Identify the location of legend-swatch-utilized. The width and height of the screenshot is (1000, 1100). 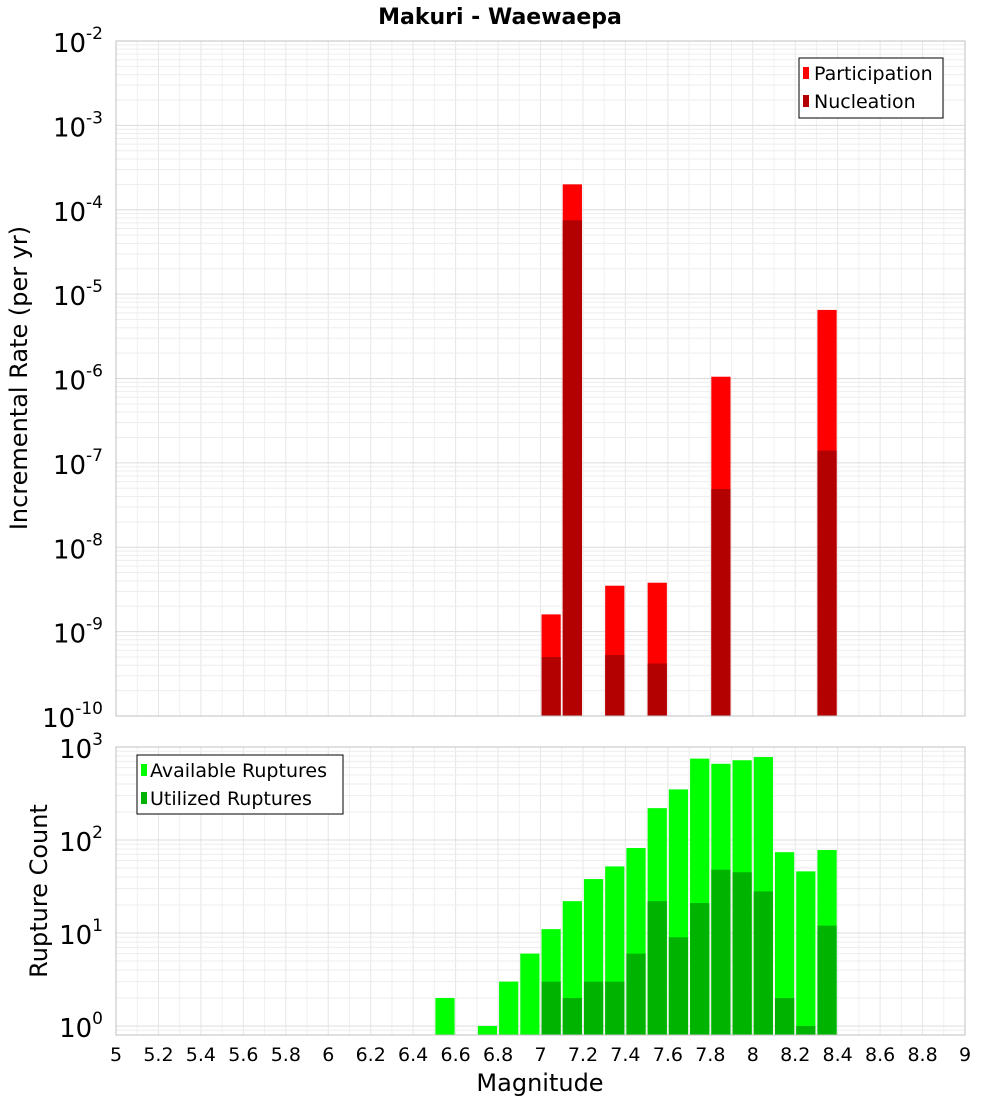
(144, 798).